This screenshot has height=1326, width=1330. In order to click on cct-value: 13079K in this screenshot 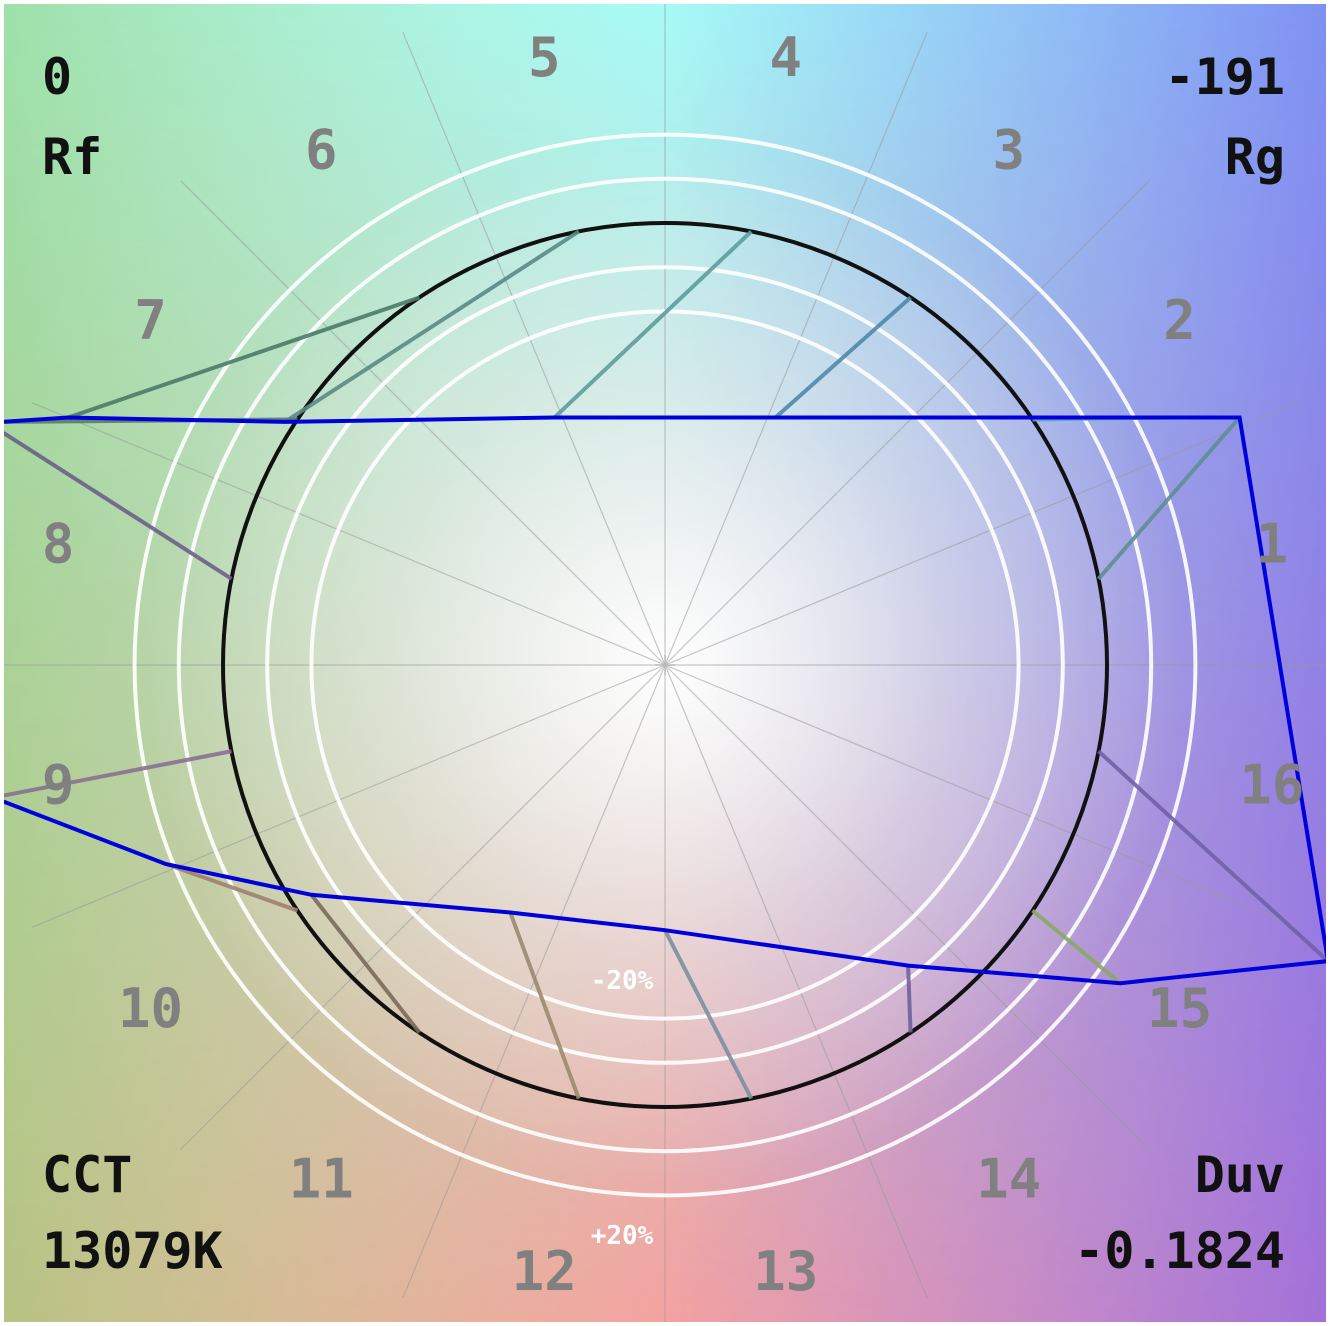, I will do `click(132, 1251)`.